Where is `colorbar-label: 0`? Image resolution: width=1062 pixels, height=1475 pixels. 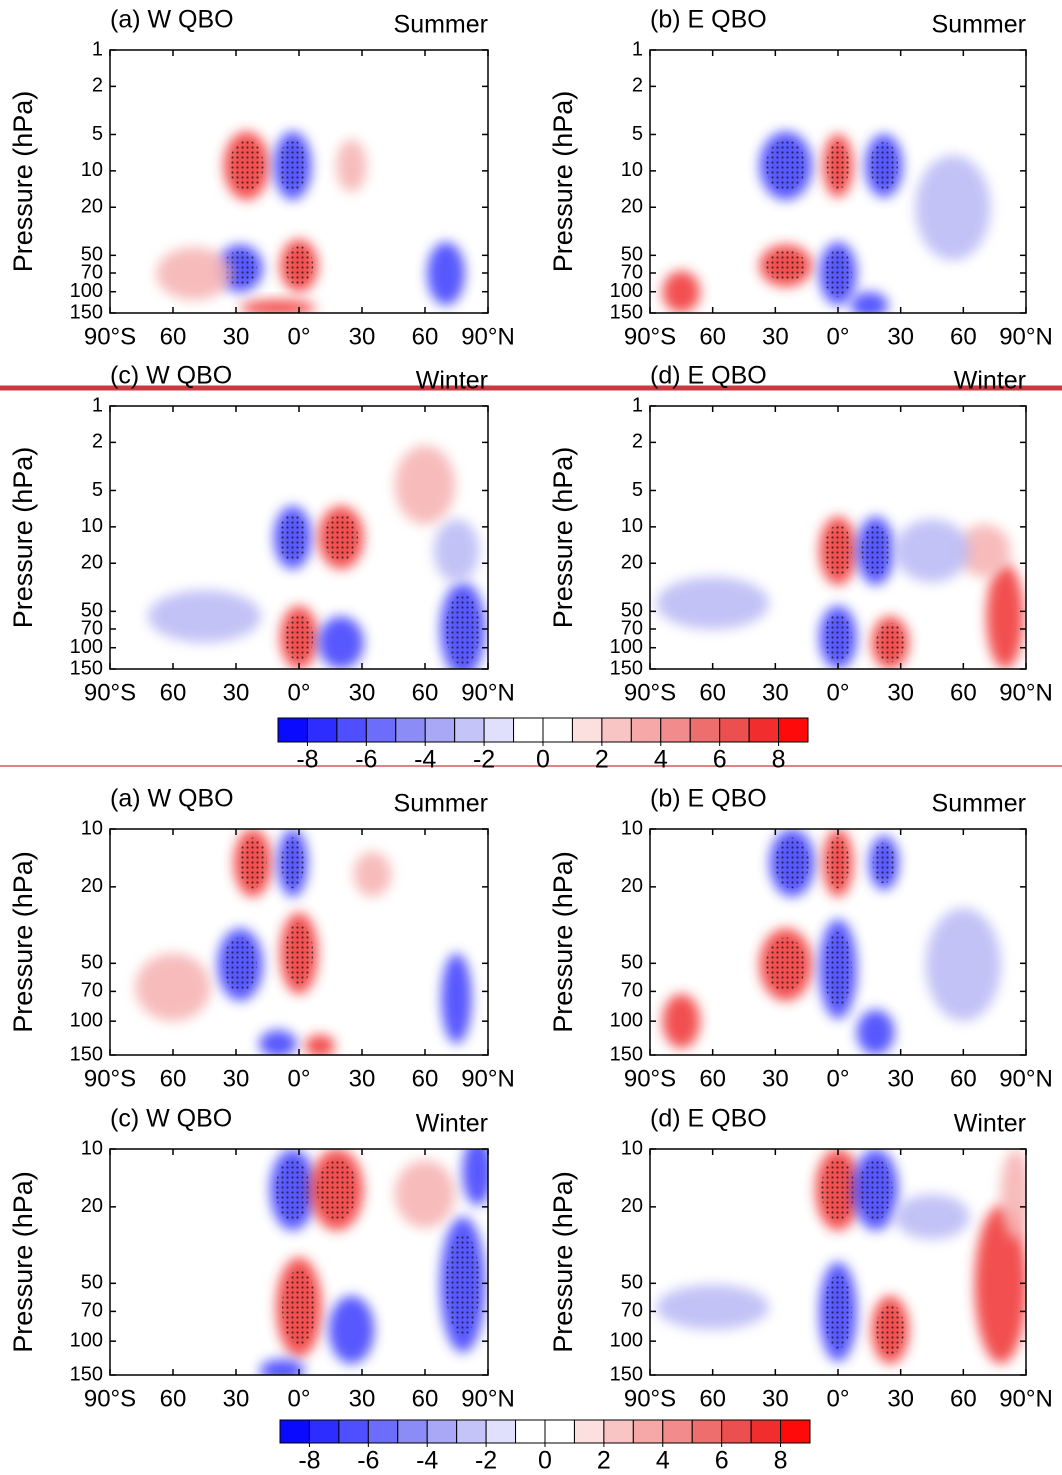 colorbar-label: 0 is located at coordinates (545, 1461).